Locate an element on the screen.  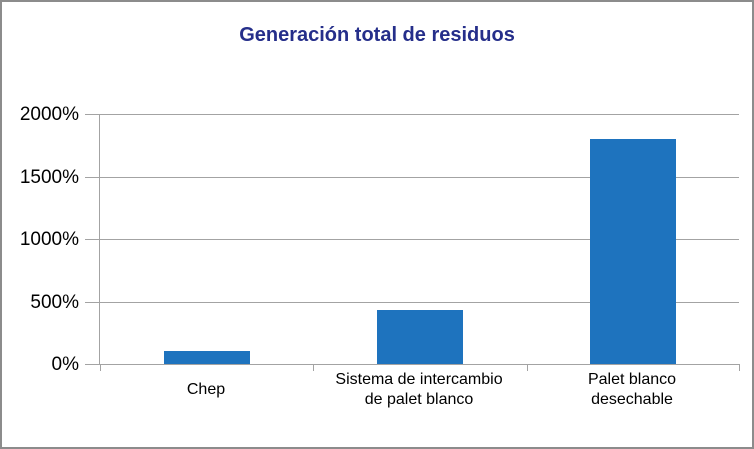
y-axis-tick-label: 2000% is located at coordinates (49, 114).